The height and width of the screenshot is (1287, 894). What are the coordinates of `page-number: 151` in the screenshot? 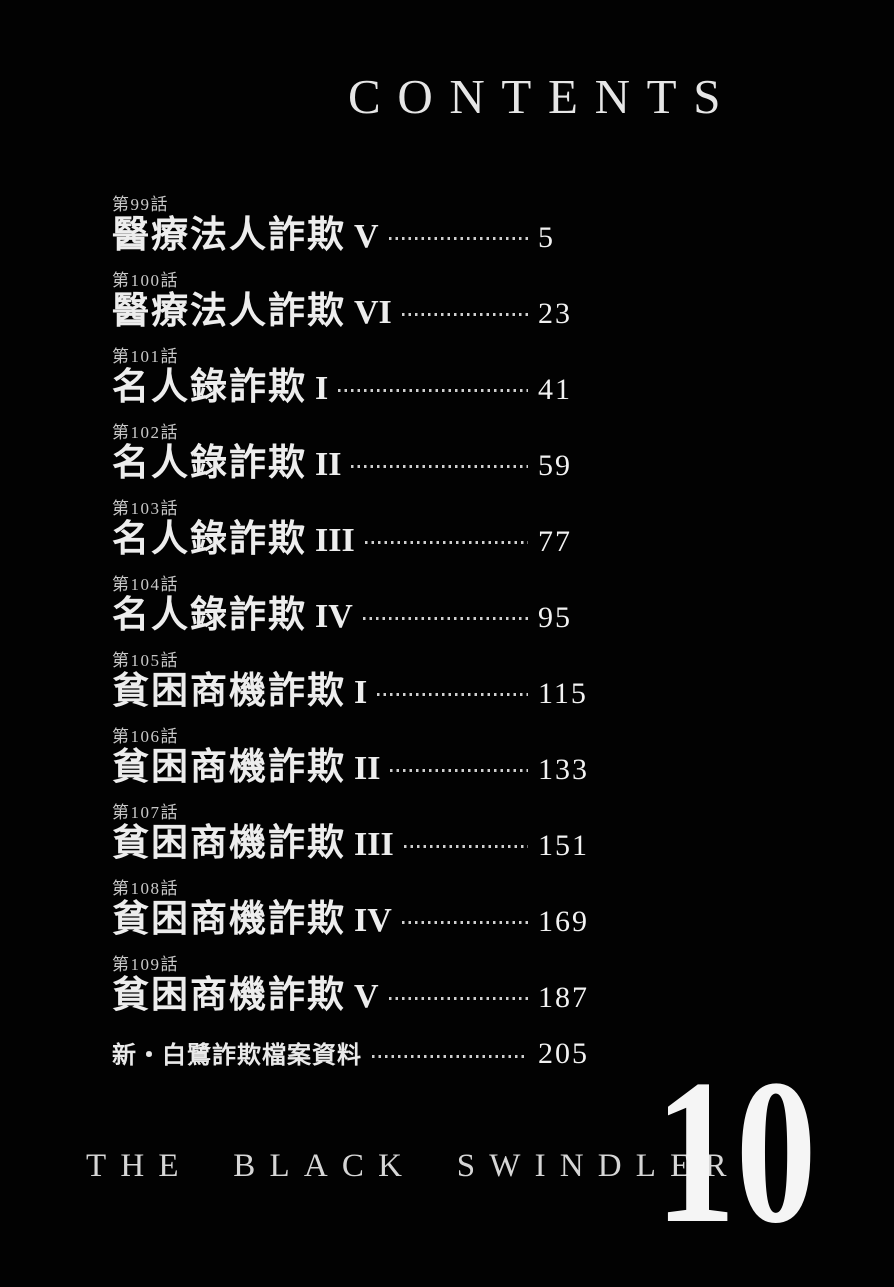 It's located at (563, 845).